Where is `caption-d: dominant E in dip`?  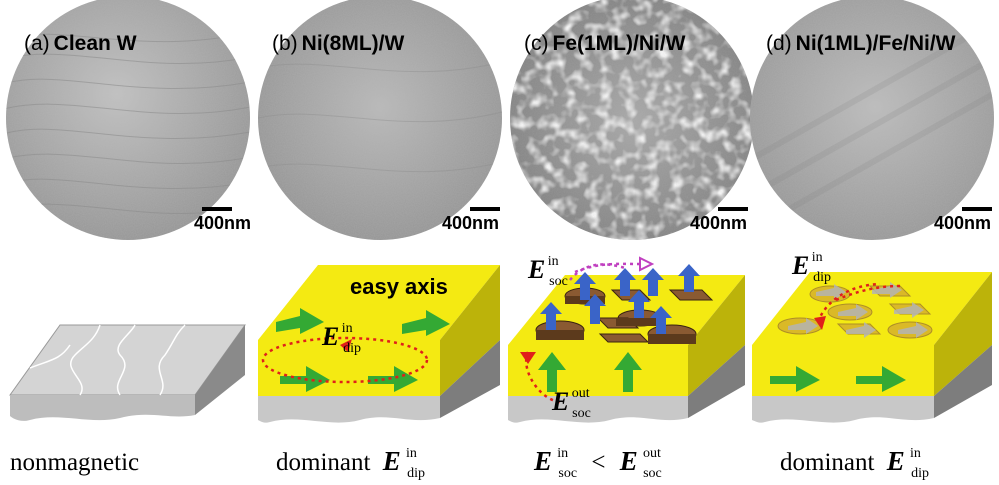 caption-d: dominant E in dip is located at coordinates (854, 458).